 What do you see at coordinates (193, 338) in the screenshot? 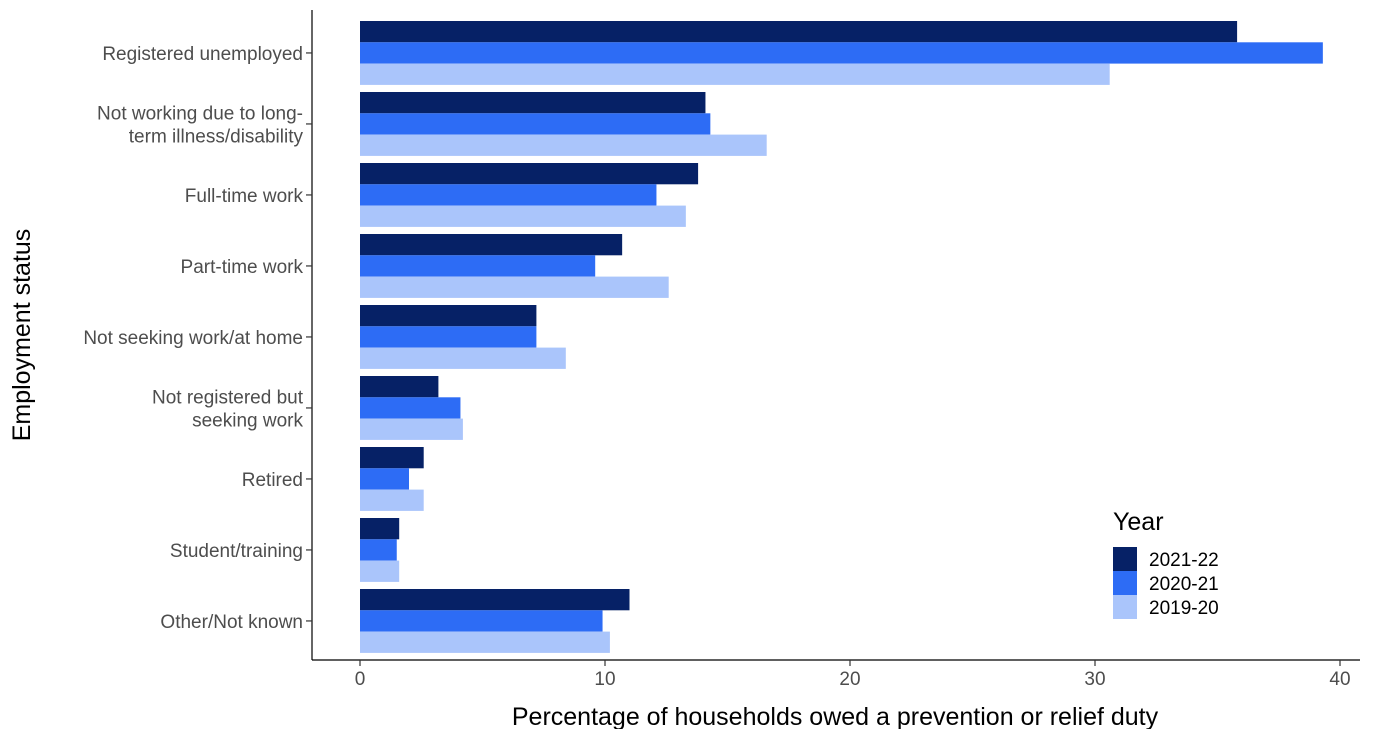
I see `y-tick-label-not-seeking-work-at-home: Not seeking work/at home` at bounding box center [193, 338].